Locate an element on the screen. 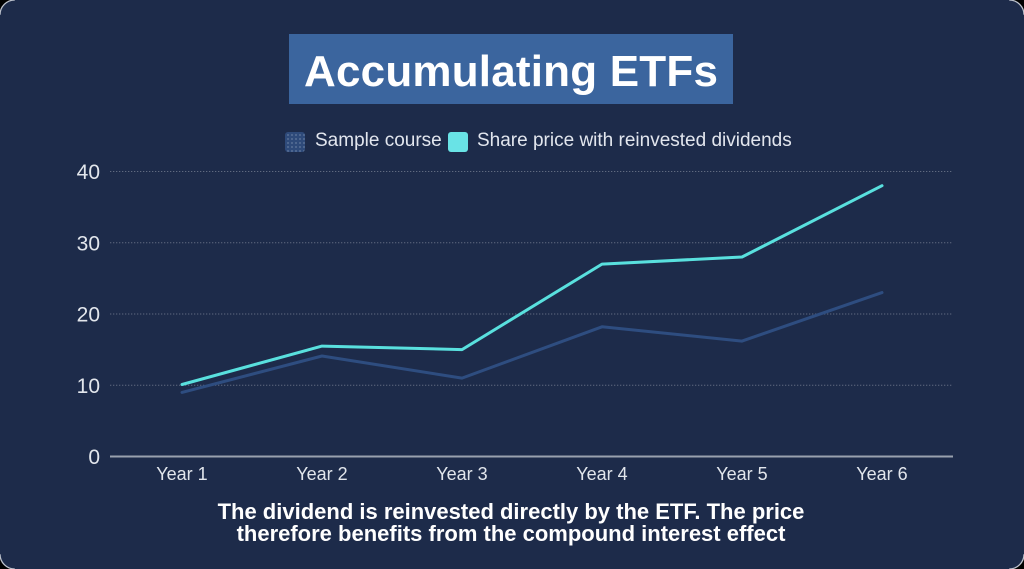 The width and height of the screenshot is (1024, 569). svg-text: Year 1 is located at coordinates (181, 474).